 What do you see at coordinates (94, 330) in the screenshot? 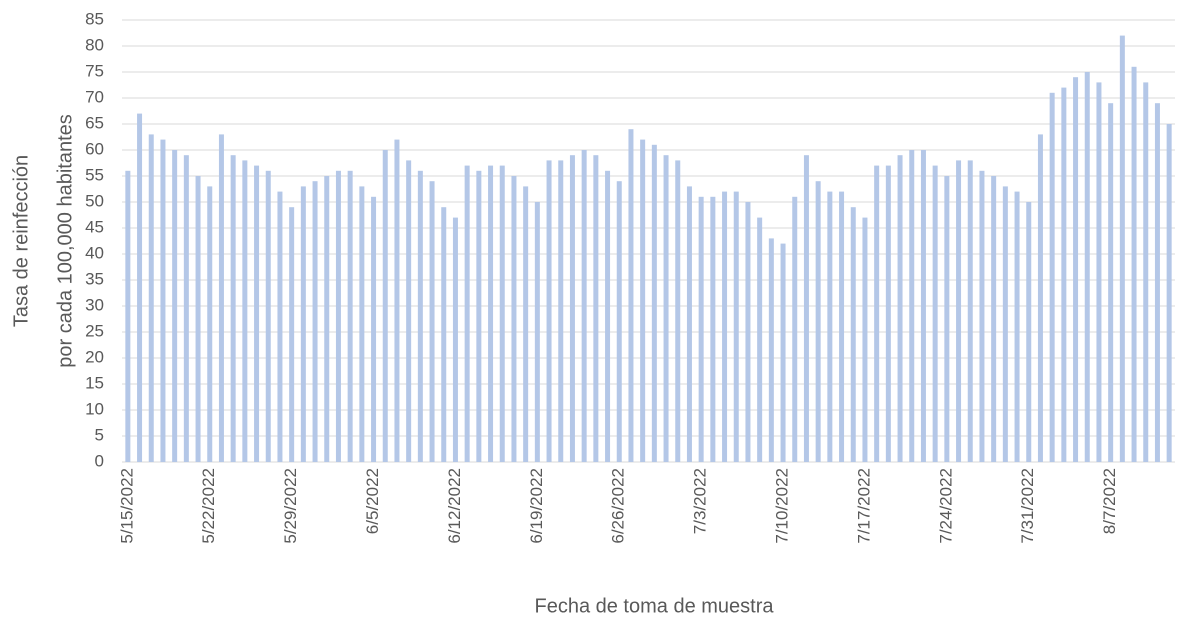
I see `y-tick-label: 25` at bounding box center [94, 330].